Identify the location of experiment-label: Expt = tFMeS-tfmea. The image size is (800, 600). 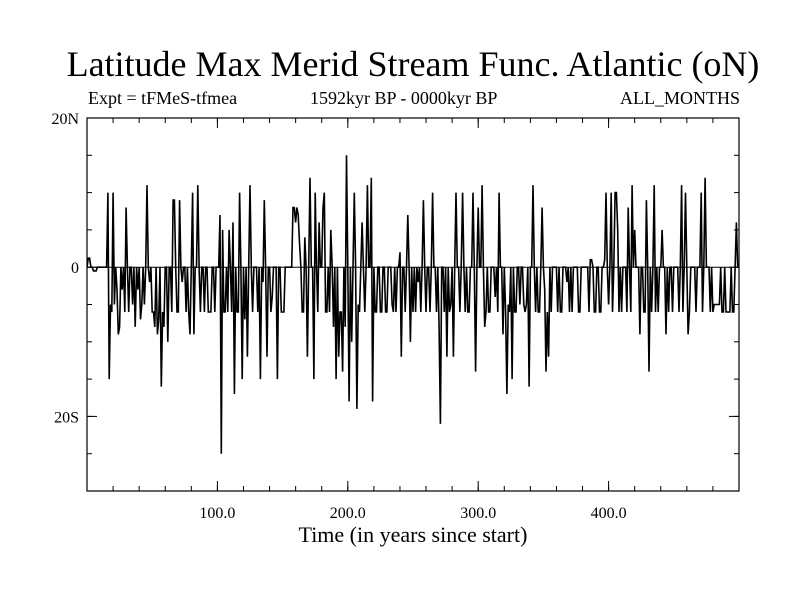
(163, 98).